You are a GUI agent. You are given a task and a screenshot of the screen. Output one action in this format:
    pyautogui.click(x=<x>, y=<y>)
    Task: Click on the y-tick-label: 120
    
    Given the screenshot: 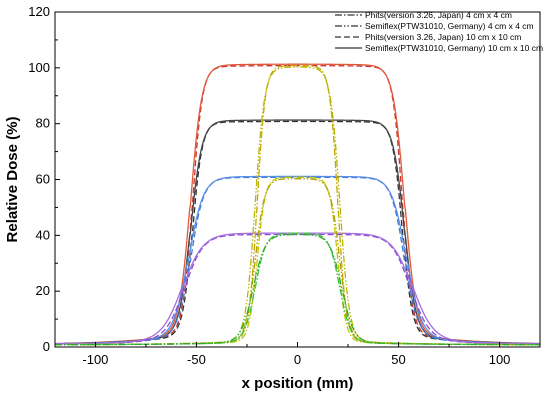 What is the action you would take?
    pyautogui.click(x=39, y=11)
    